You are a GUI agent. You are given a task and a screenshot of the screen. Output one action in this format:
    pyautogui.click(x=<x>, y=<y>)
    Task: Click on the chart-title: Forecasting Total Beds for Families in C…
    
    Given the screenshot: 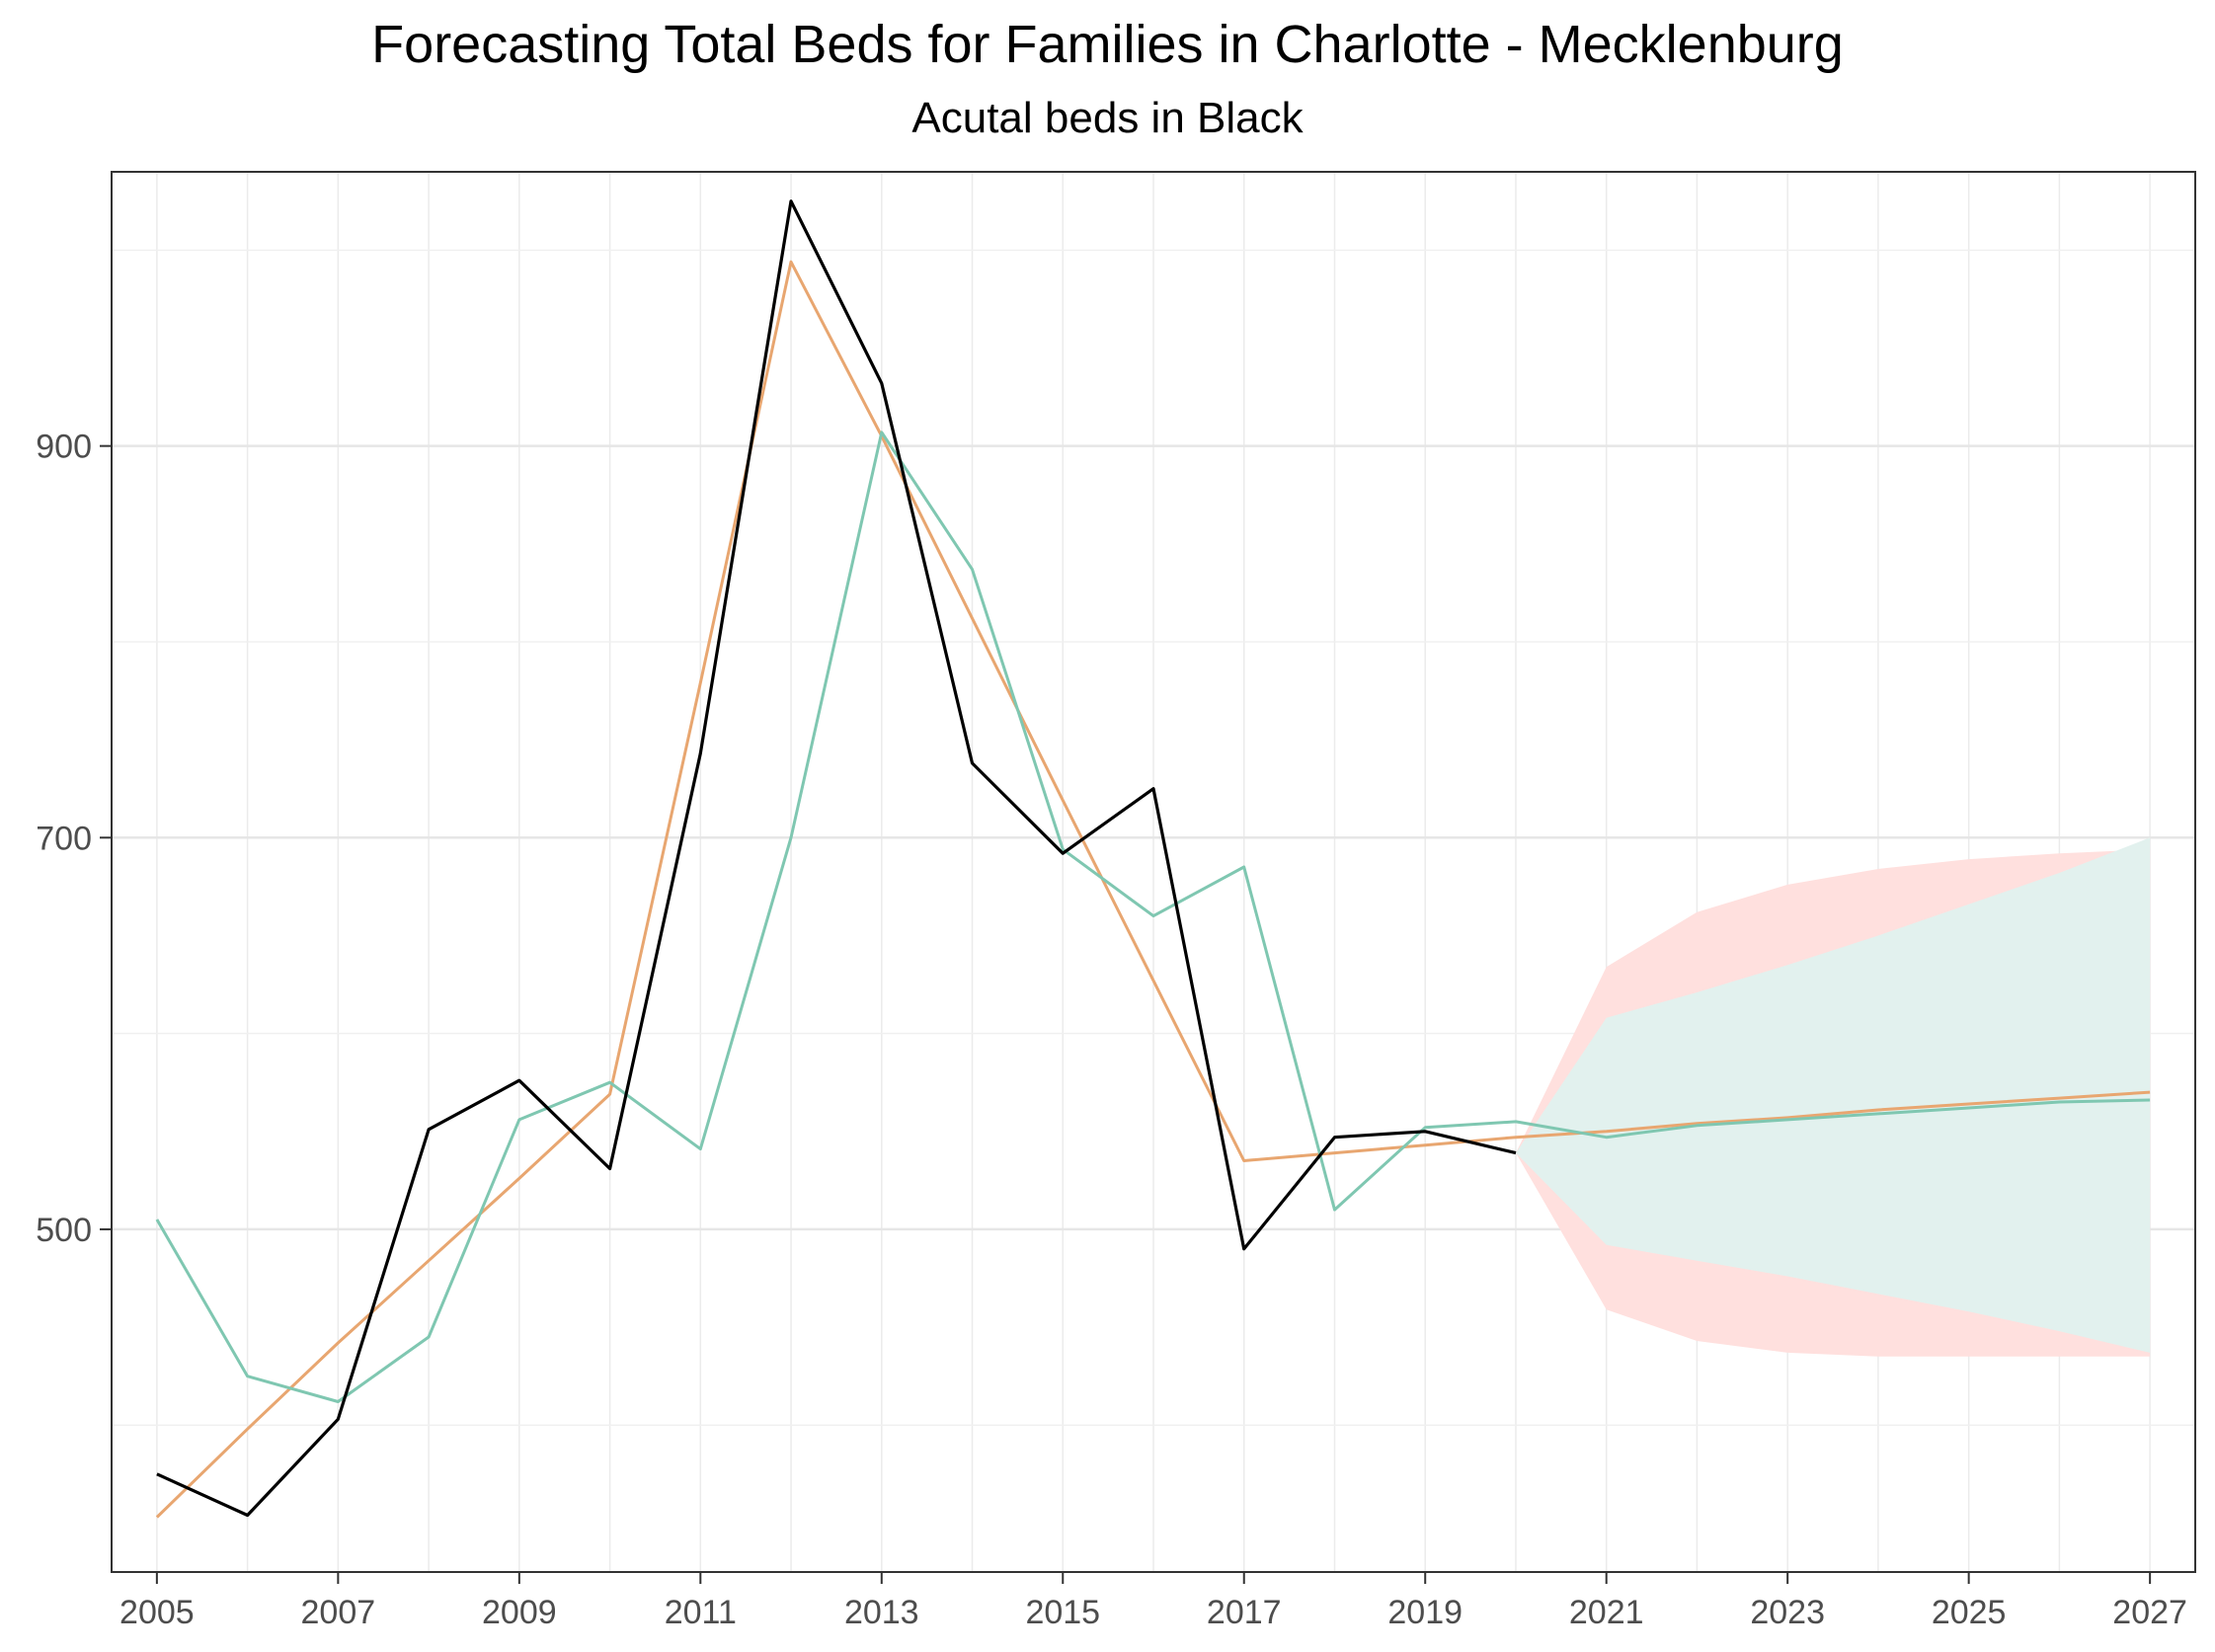 What is the action you would take?
    pyautogui.click(x=1107, y=44)
    